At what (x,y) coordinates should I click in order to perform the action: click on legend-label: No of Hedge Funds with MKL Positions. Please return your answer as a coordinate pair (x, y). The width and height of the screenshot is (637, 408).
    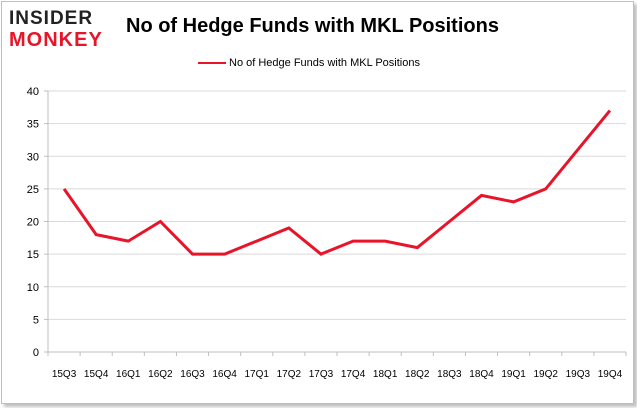
    Looking at the image, I should click on (324, 63).